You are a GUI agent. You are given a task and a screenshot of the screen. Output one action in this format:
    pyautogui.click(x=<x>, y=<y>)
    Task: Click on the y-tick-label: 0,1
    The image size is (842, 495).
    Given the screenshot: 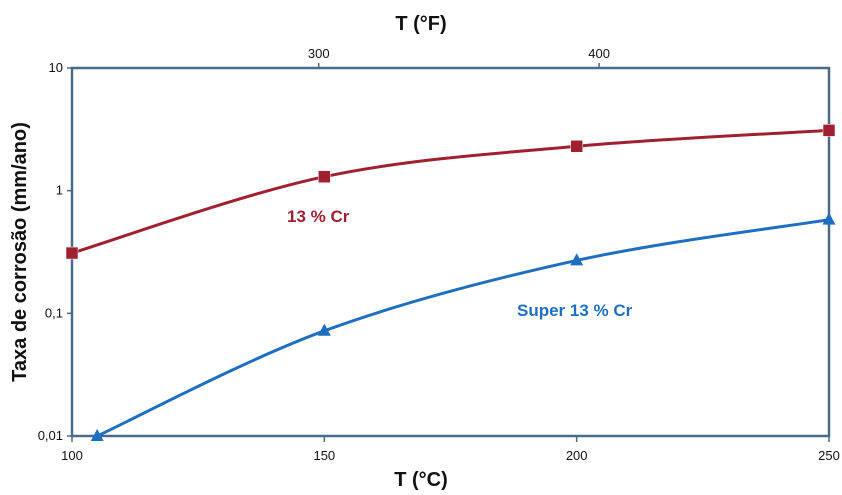 What is the action you would take?
    pyautogui.click(x=54, y=312)
    